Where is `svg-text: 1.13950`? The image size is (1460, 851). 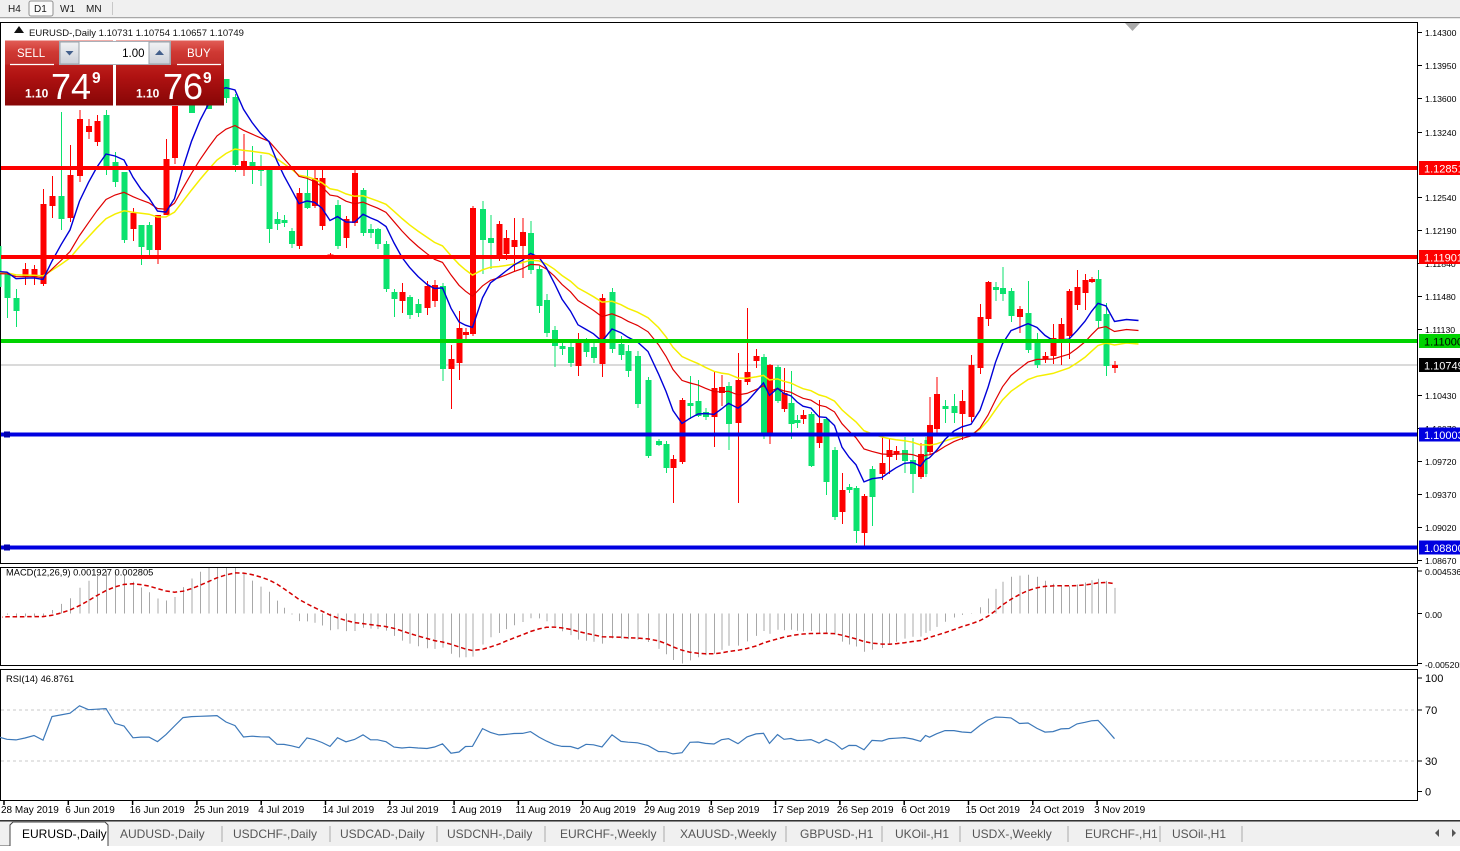 svg-text: 1.13950 is located at coordinates (1441, 66).